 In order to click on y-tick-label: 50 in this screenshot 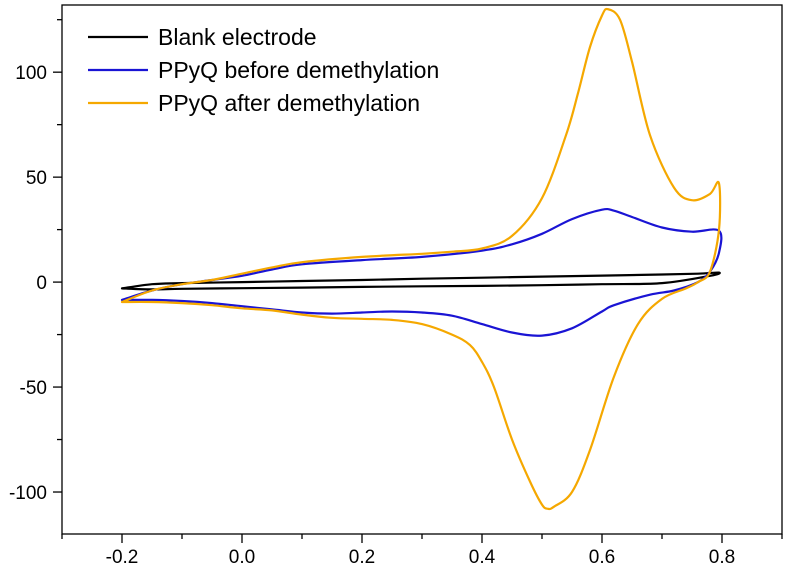, I will do `click(36, 178)`.